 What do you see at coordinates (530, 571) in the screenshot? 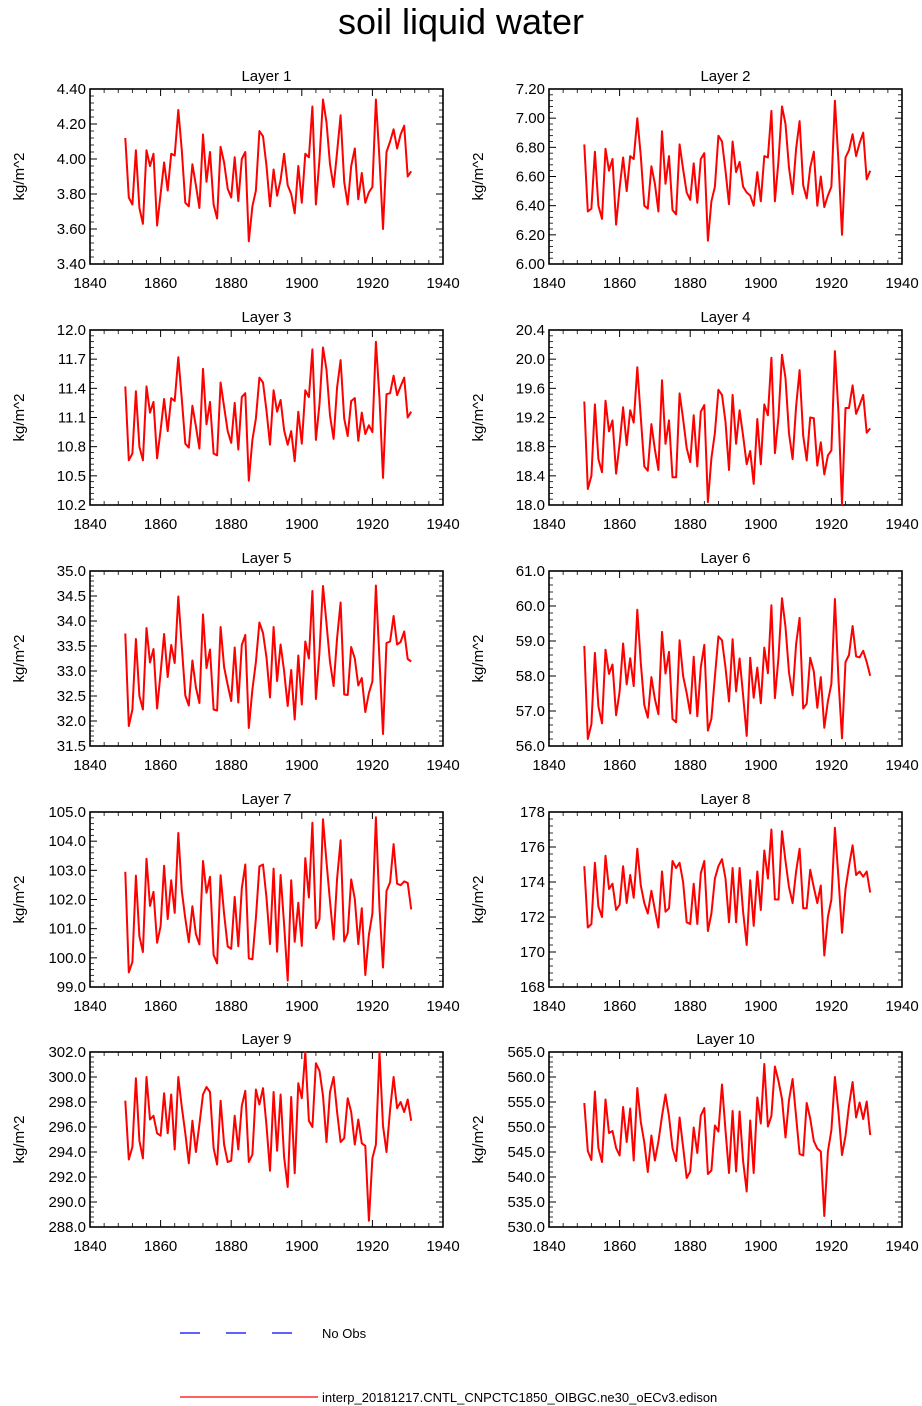
I see `y-tick-label-6-5: 61.0` at bounding box center [530, 571].